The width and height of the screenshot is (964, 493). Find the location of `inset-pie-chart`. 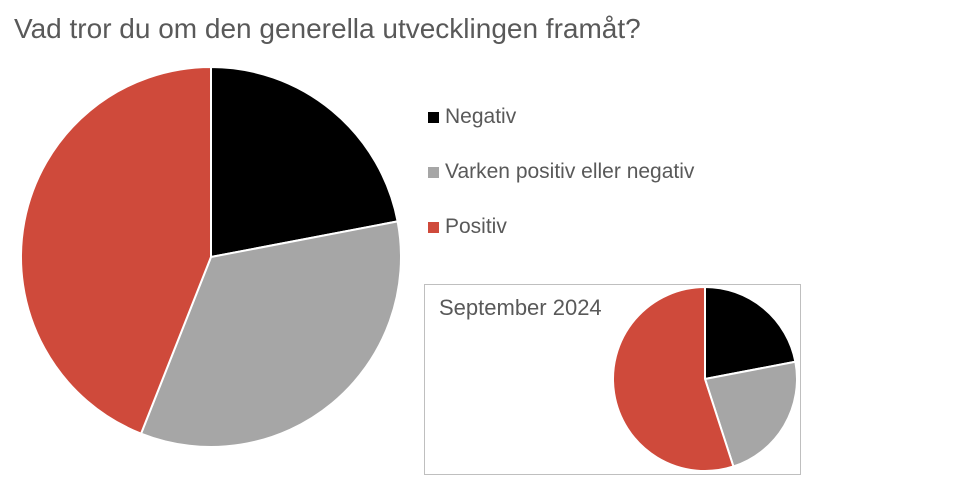

inset-pie-chart is located at coordinates (705, 379).